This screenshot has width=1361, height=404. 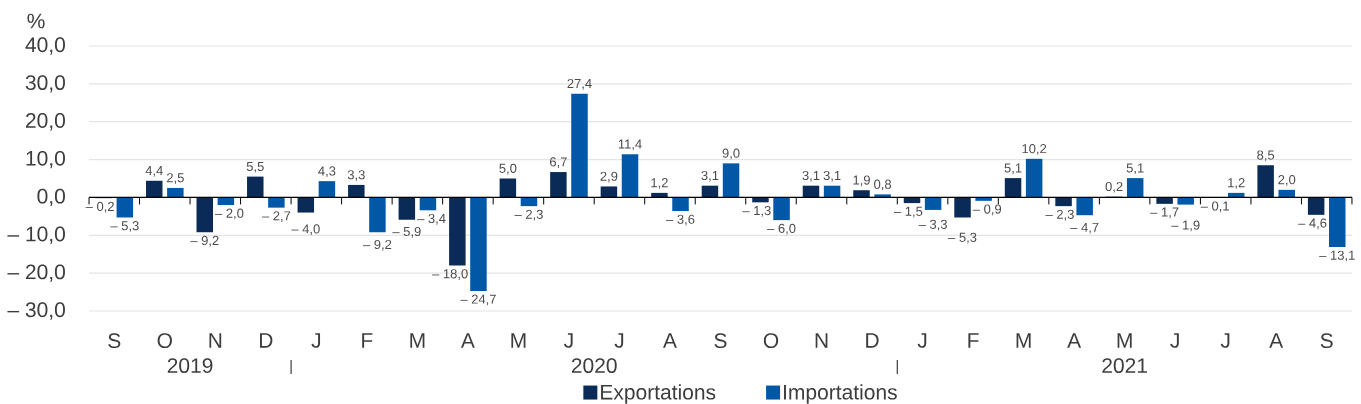 What do you see at coordinates (1164, 213) in the screenshot?
I see `data-label: – 1,7` at bounding box center [1164, 213].